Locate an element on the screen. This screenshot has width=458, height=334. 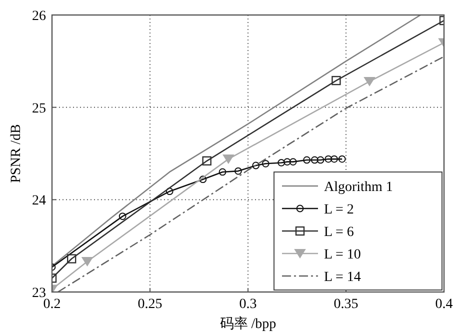
y-tick-label: 23 is located at coordinates (39, 293).